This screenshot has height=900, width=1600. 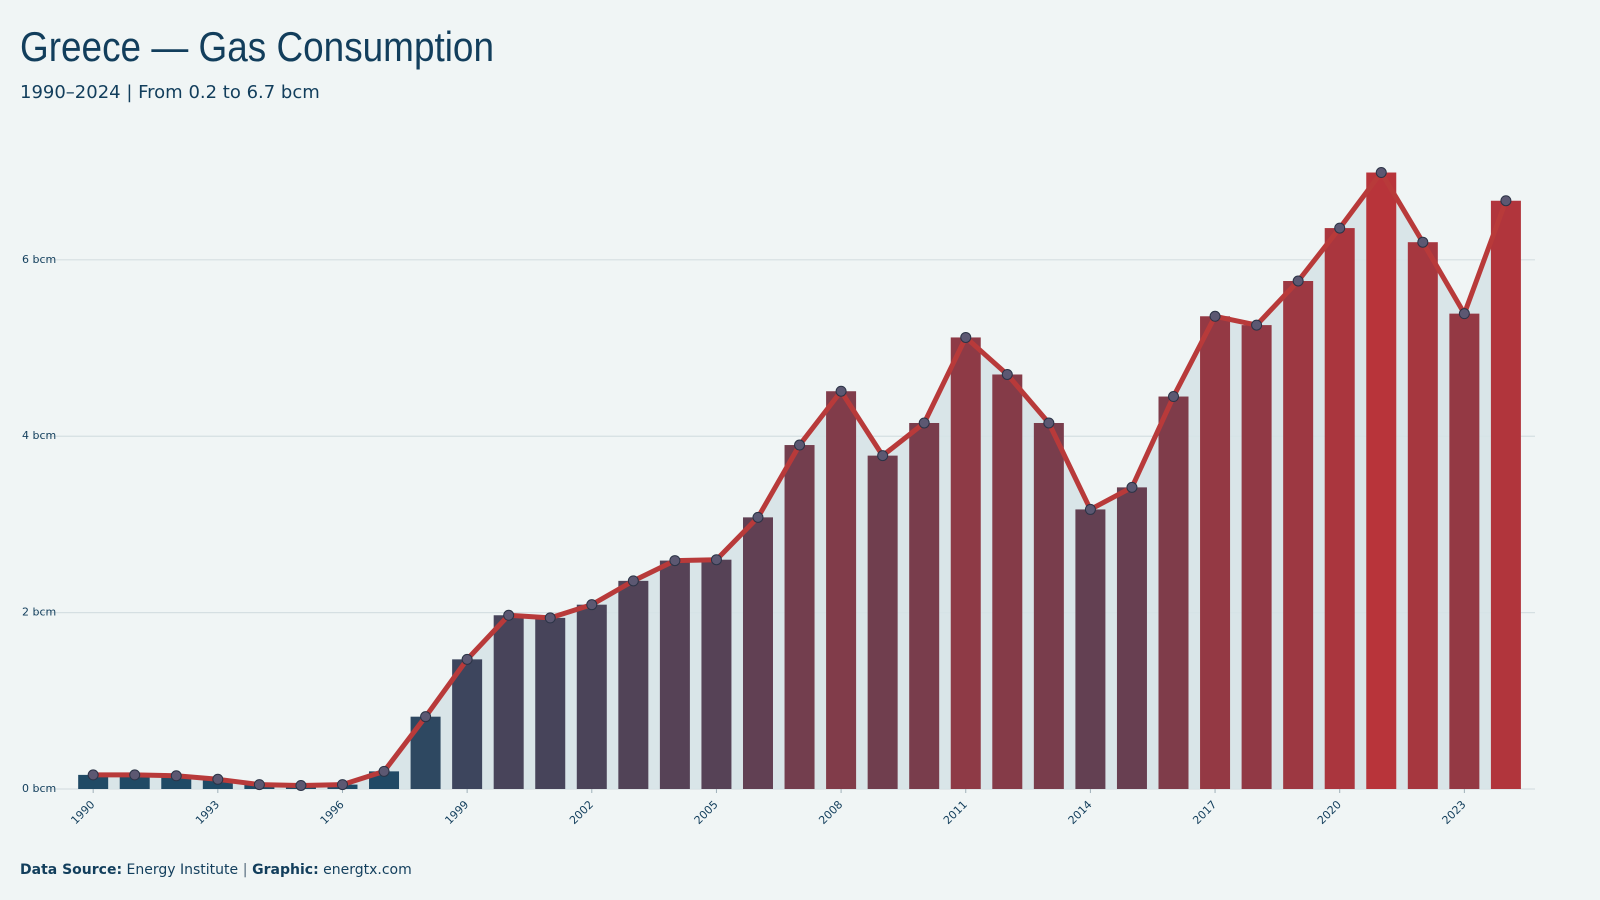 I want to click on x-tick-label: 1990, so click(x=82, y=812).